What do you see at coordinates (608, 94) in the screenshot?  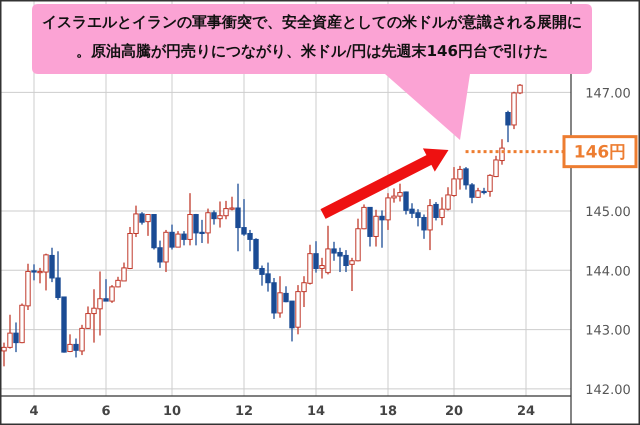 I see `y-tick-label: 147.00` at bounding box center [608, 94].